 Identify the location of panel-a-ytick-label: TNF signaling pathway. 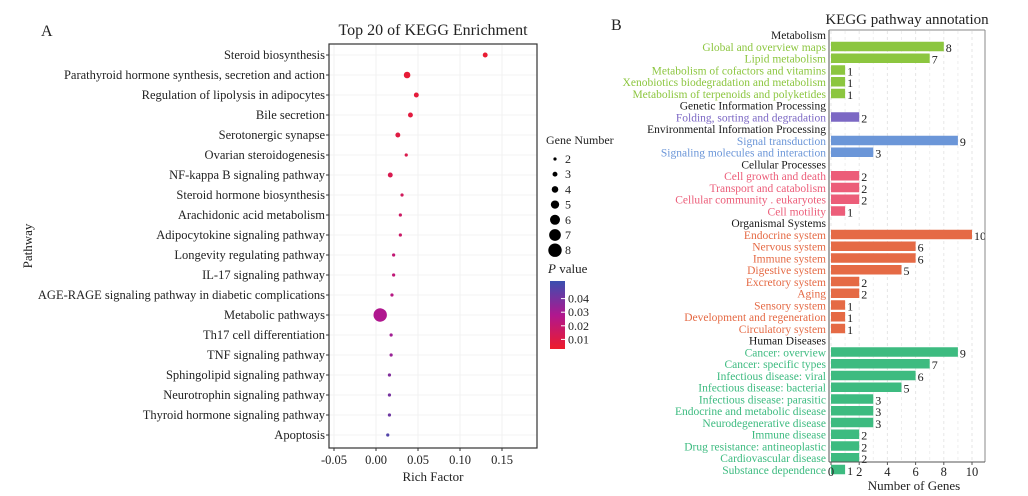
(266, 355).